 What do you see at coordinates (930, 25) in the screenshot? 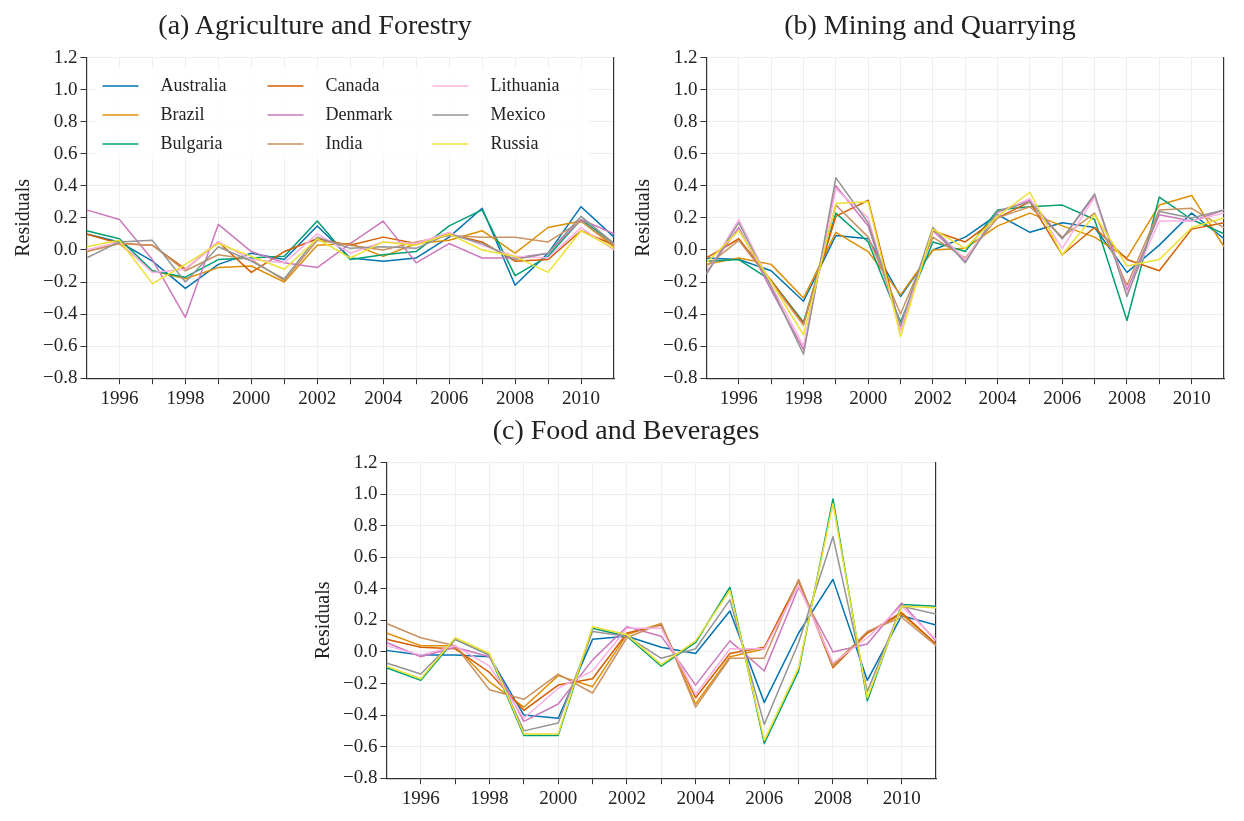
I see `chart-title: (b) Mining and Quarrying` at bounding box center [930, 25].